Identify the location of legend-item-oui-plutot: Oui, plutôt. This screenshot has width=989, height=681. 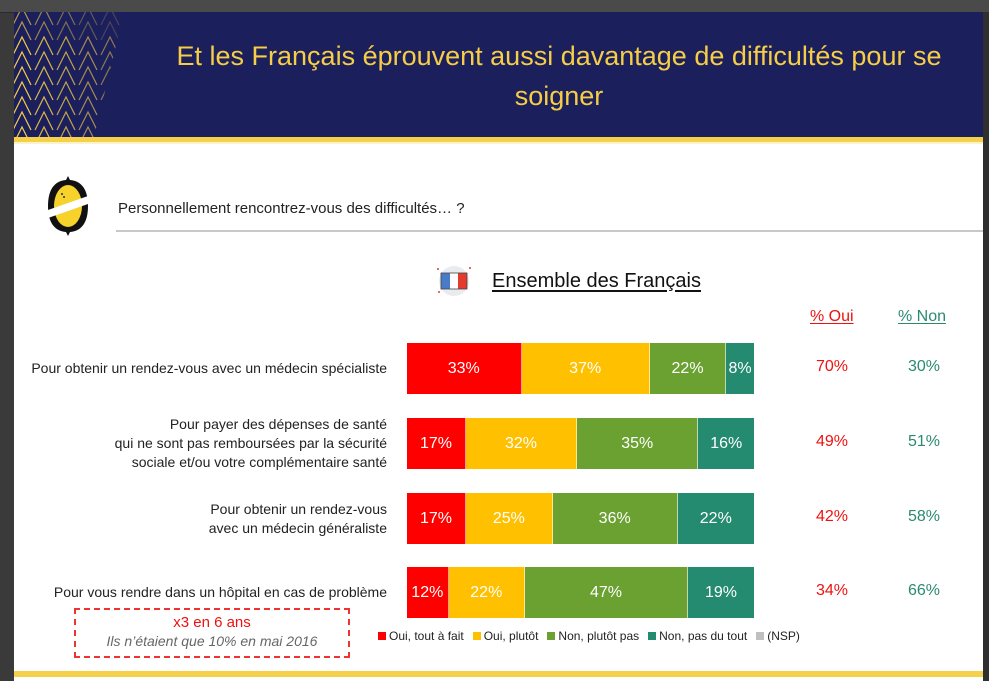
(505, 636).